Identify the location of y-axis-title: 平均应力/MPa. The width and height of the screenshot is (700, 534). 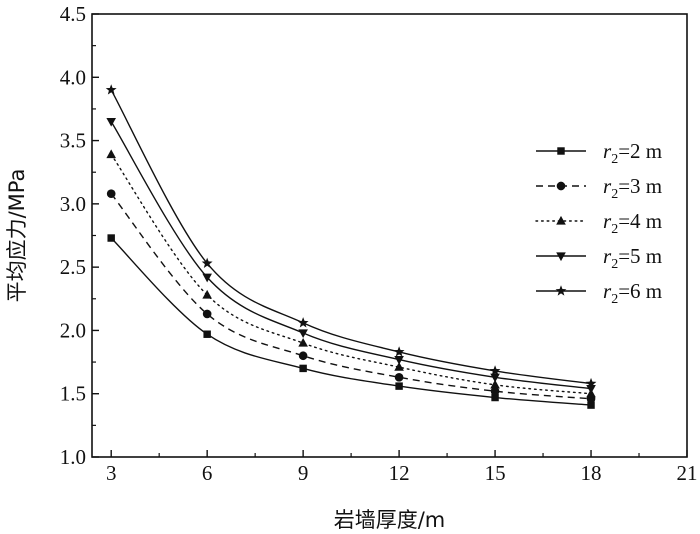
(17, 236).